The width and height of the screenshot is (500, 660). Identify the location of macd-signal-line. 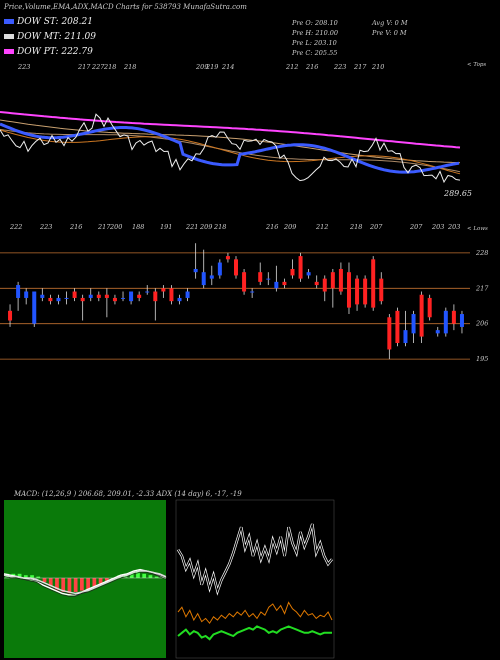
(85, 582).